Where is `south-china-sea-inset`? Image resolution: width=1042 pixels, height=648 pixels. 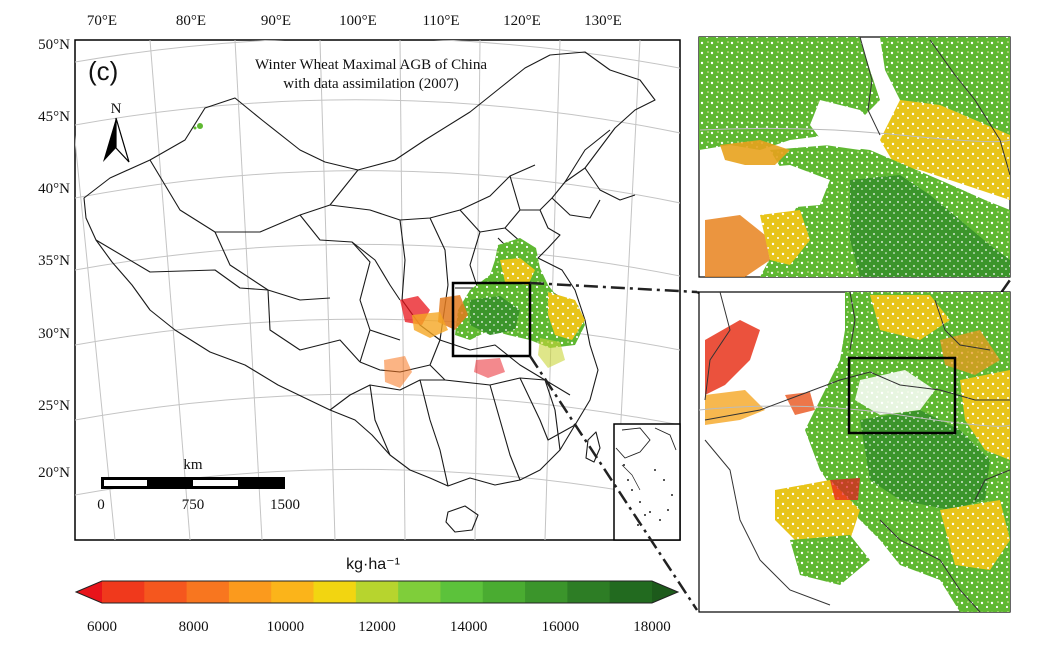 south-china-sea-inset is located at coordinates (647, 482).